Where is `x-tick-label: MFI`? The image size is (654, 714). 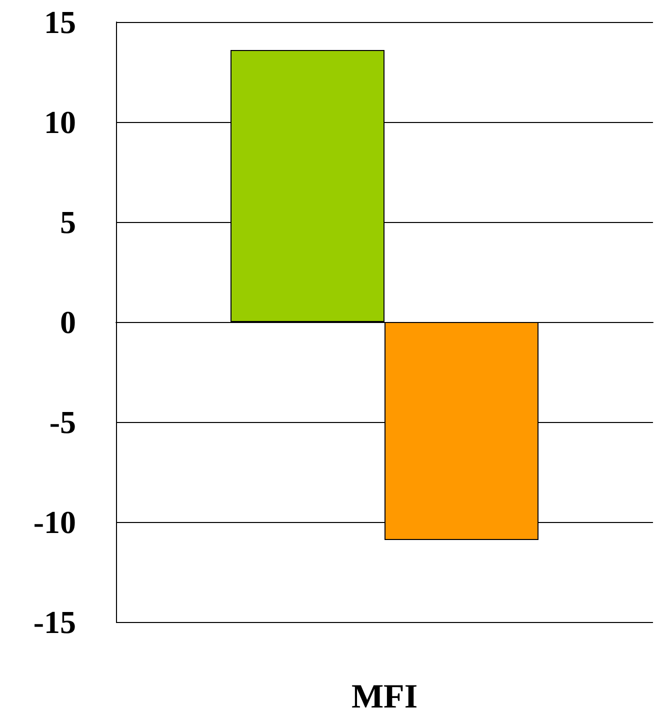 x-tick-label: MFI is located at coordinates (384, 696).